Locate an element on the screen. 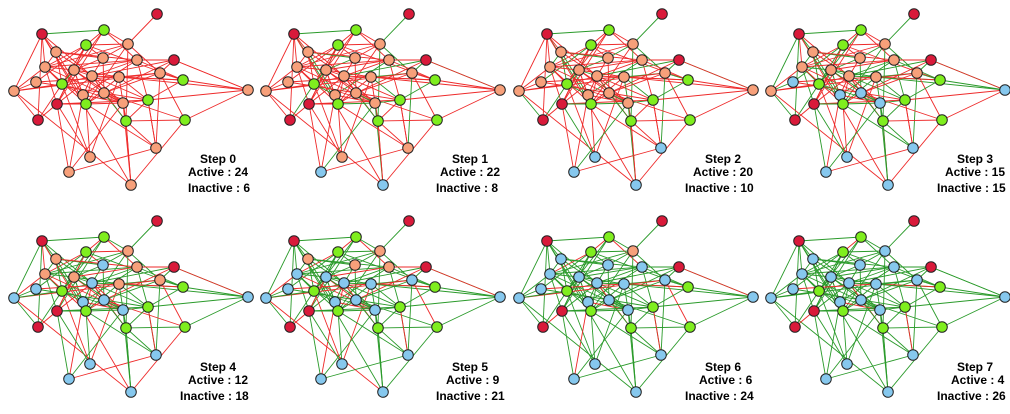  active-count: Active : 15 is located at coordinates (975, 172).